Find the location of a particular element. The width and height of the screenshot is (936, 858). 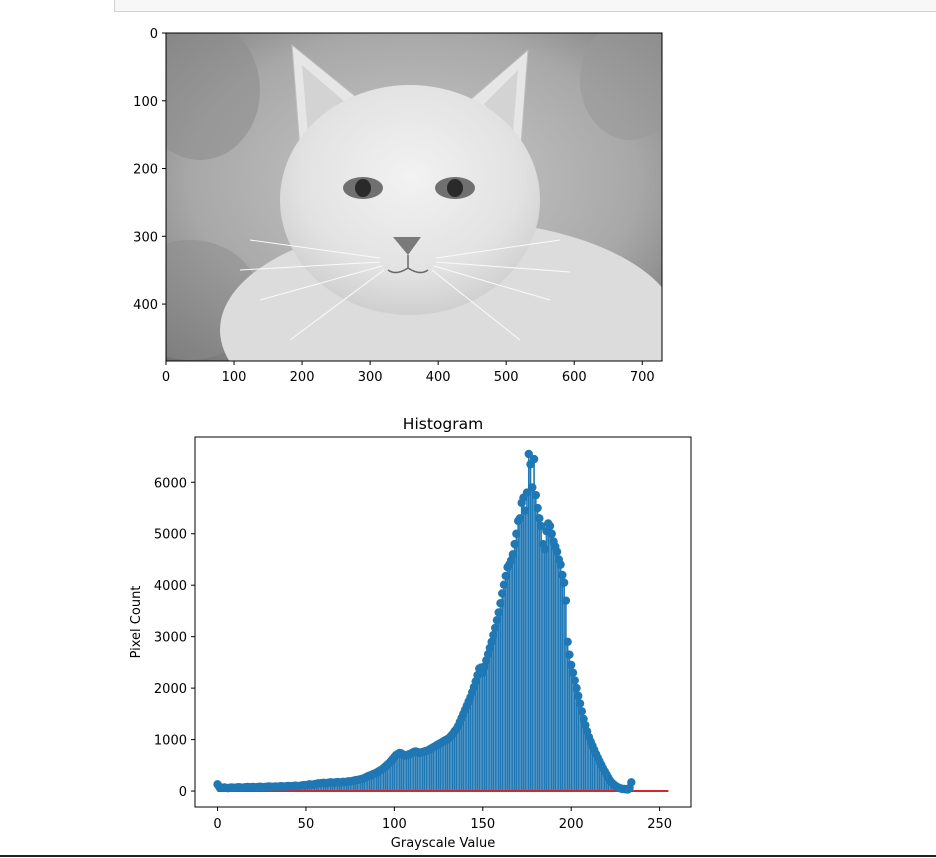

hist-x-tick-label: 0 is located at coordinates (217, 824).